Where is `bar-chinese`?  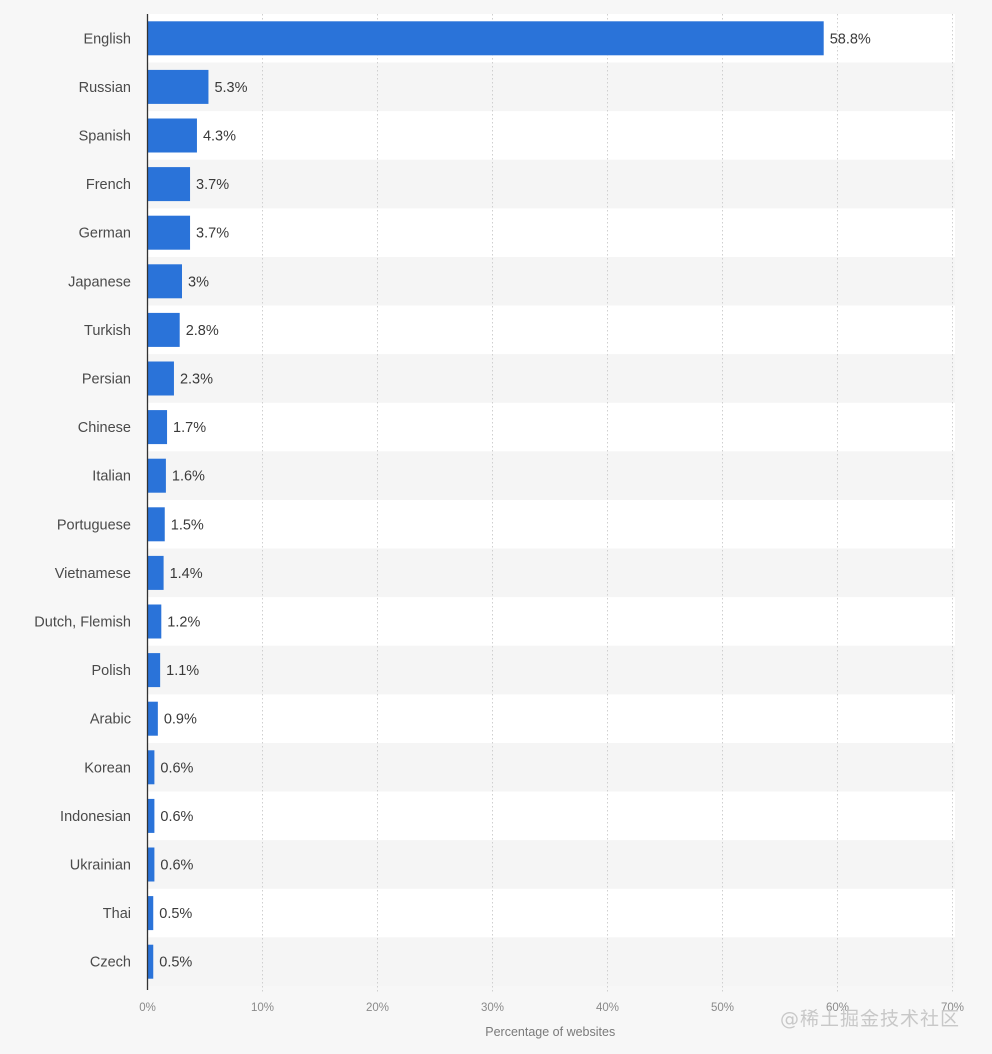
bar-chinese is located at coordinates (157, 427).